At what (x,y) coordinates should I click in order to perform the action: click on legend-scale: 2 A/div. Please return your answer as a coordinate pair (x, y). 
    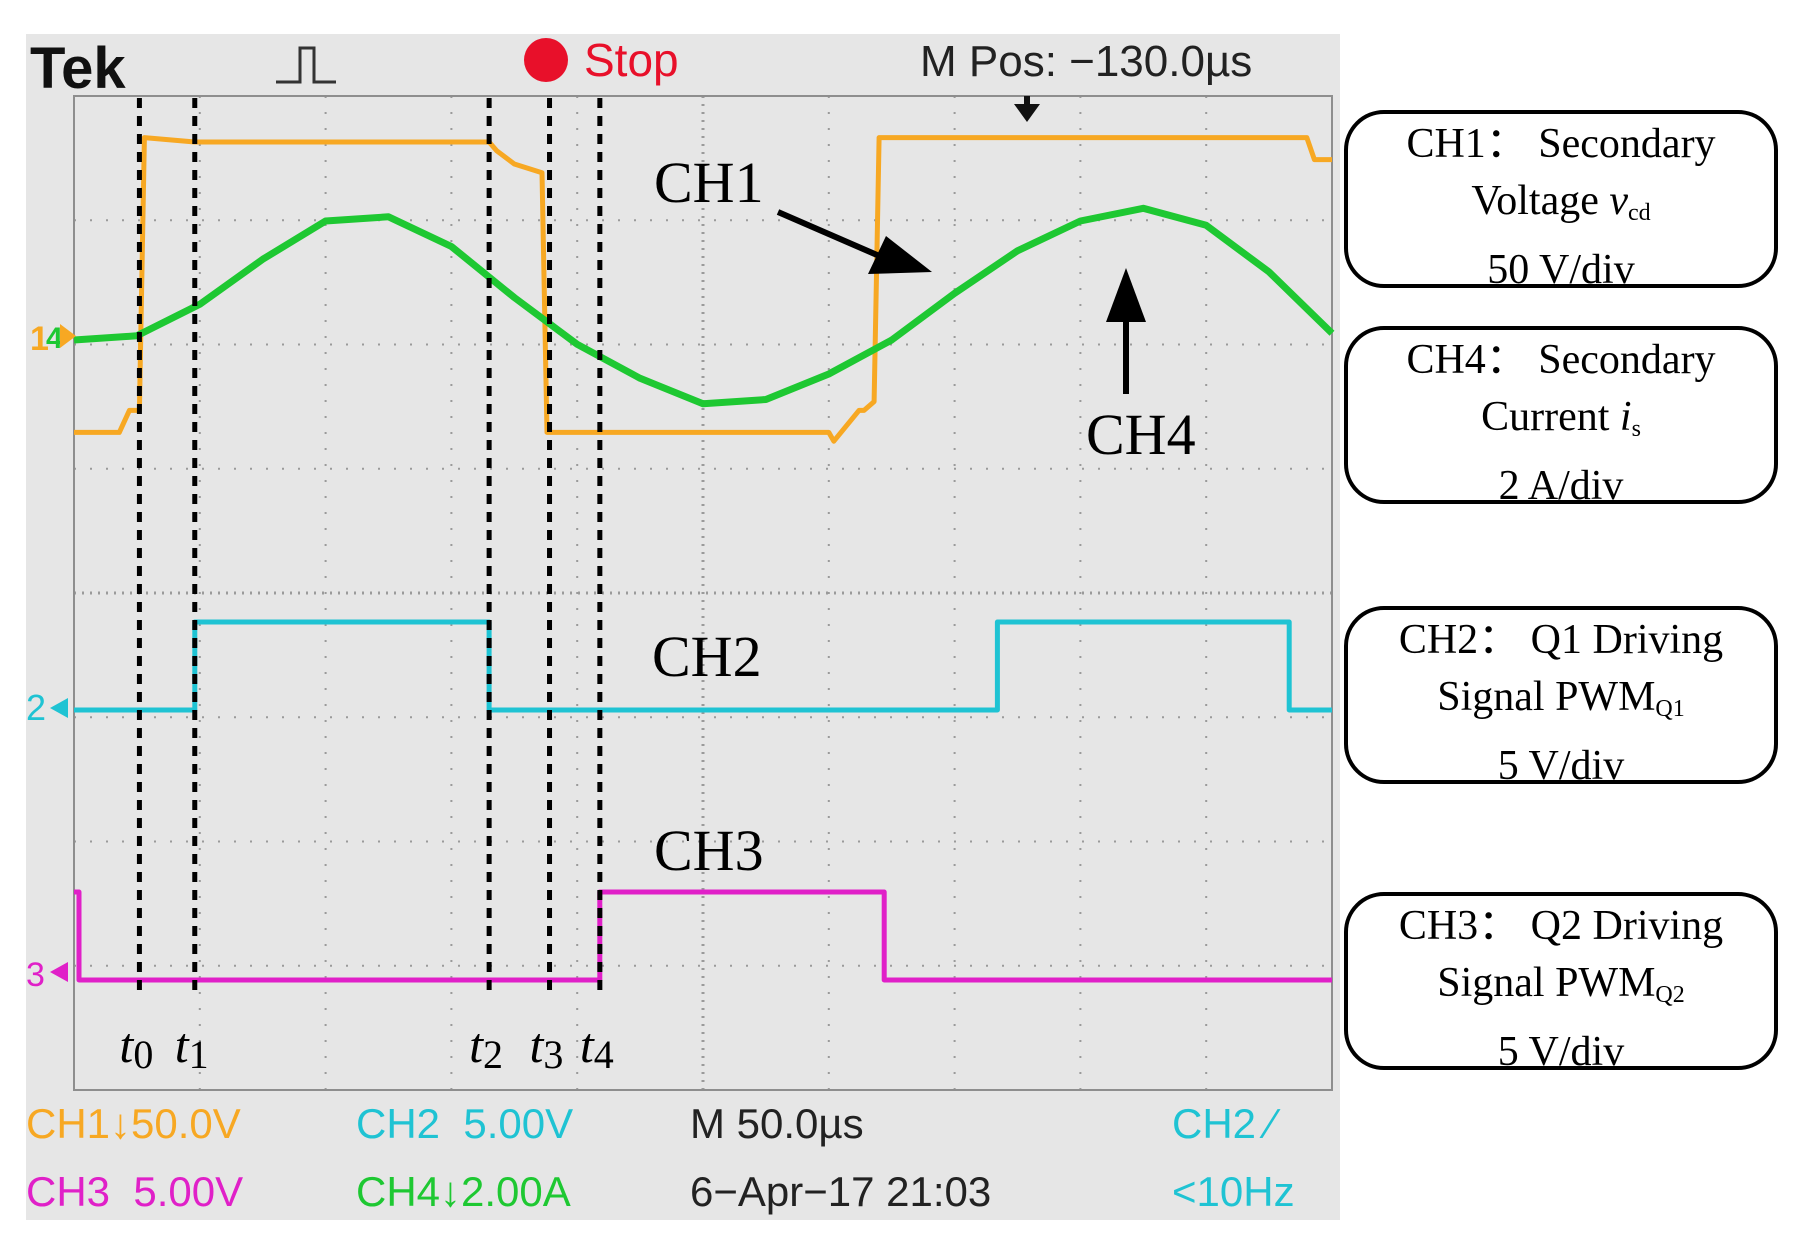
    Looking at the image, I should click on (1561, 486).